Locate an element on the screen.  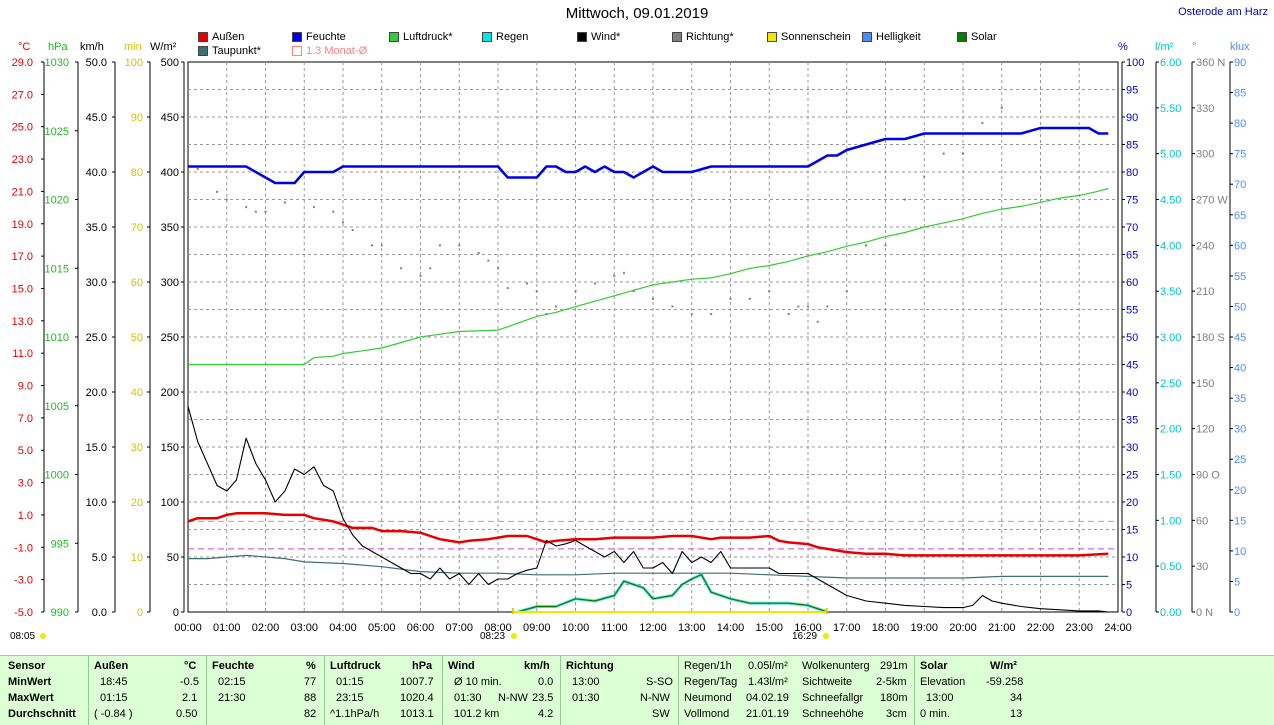
aussen-max-time: 01:15 is located at coordinates (114, 698).